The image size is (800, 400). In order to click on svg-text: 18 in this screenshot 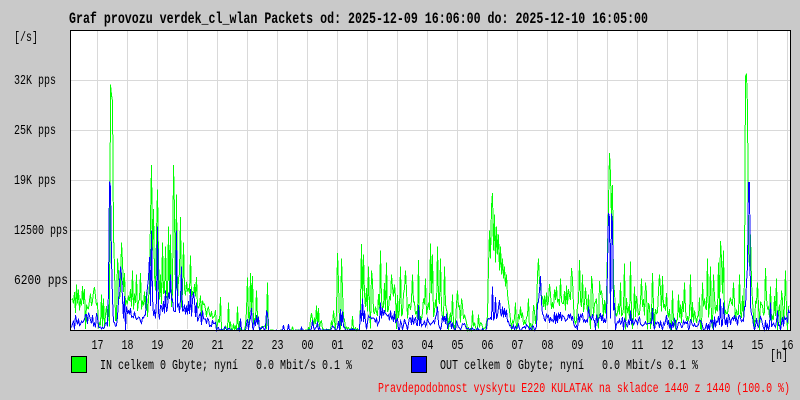, I will do `click(128, 346)`.